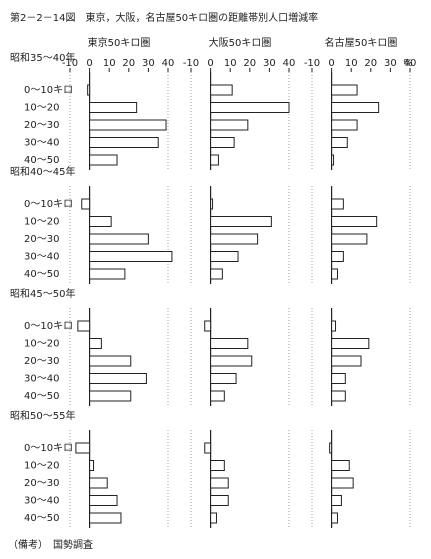 This screenshot has width=431, height=559. What do you see at coordinates (50, 544) in the screenshot?
I see `note: （備考） 国勢調査` at bounding box center [50, 544].